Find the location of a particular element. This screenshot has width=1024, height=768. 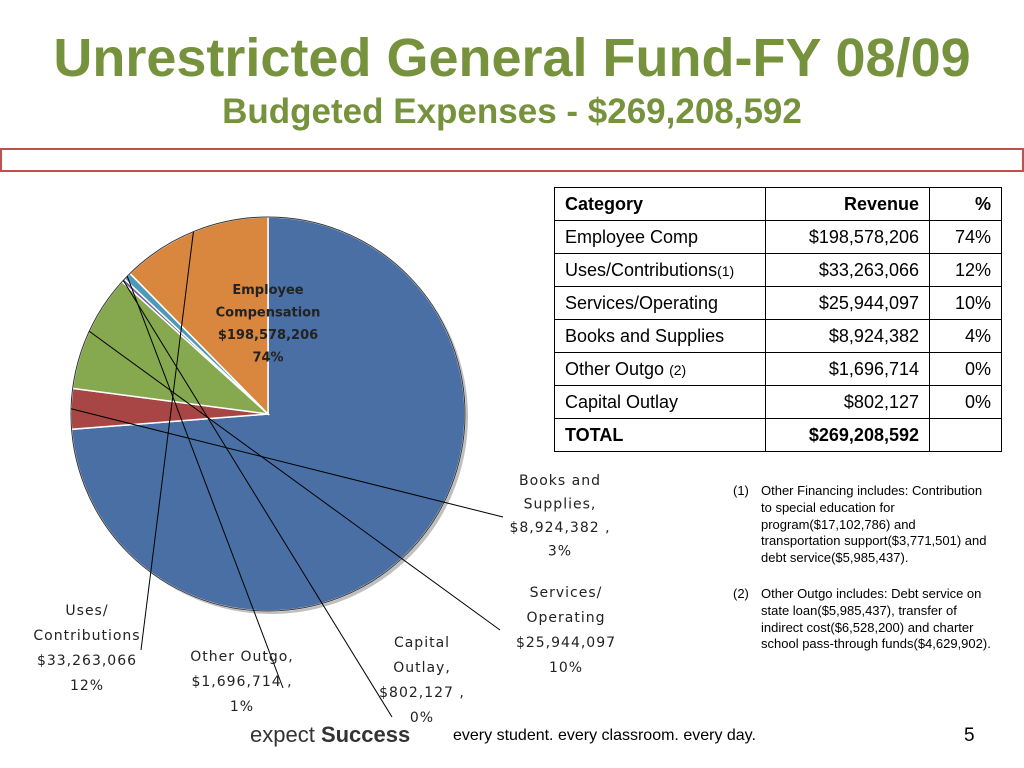

table-row: Services/Operating $25,944,097 10% is located at coordinates (778, 303).